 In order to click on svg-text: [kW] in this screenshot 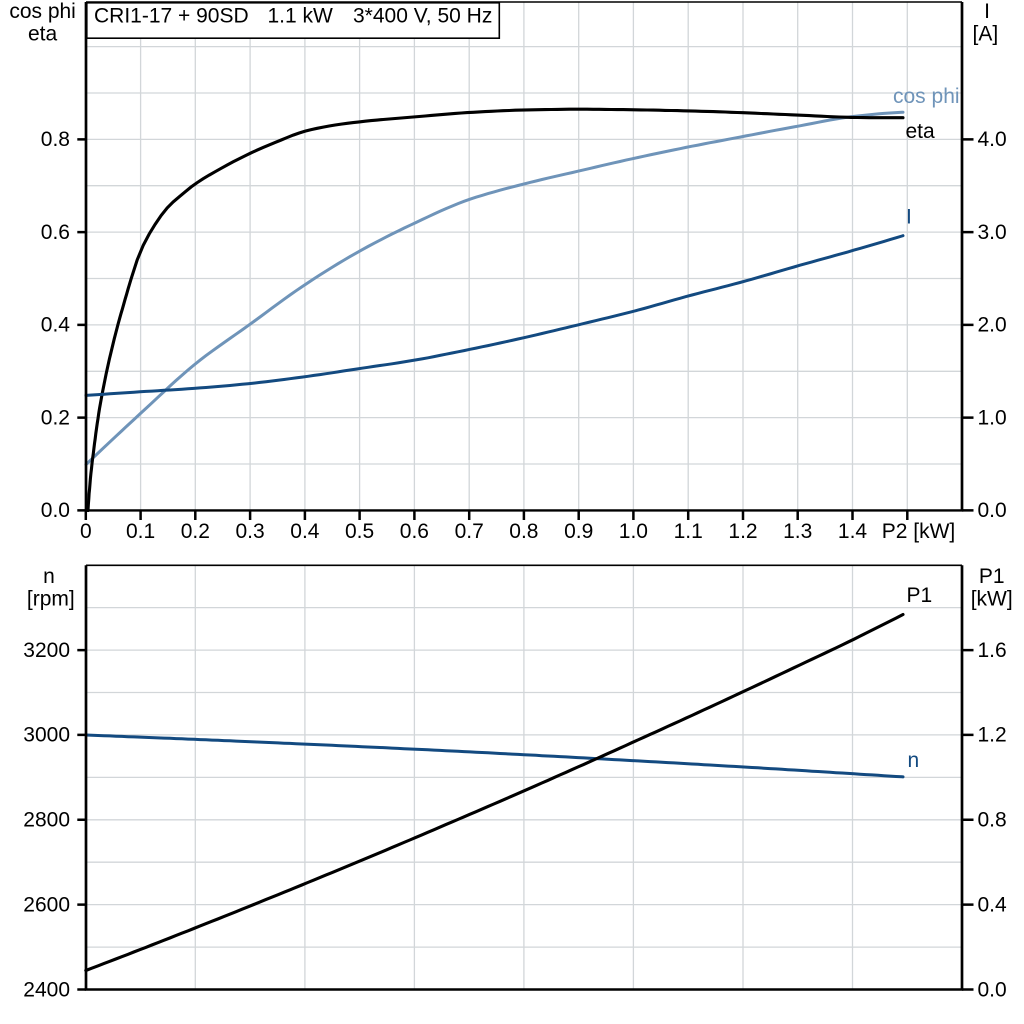, I will do `click(992, 599)`.